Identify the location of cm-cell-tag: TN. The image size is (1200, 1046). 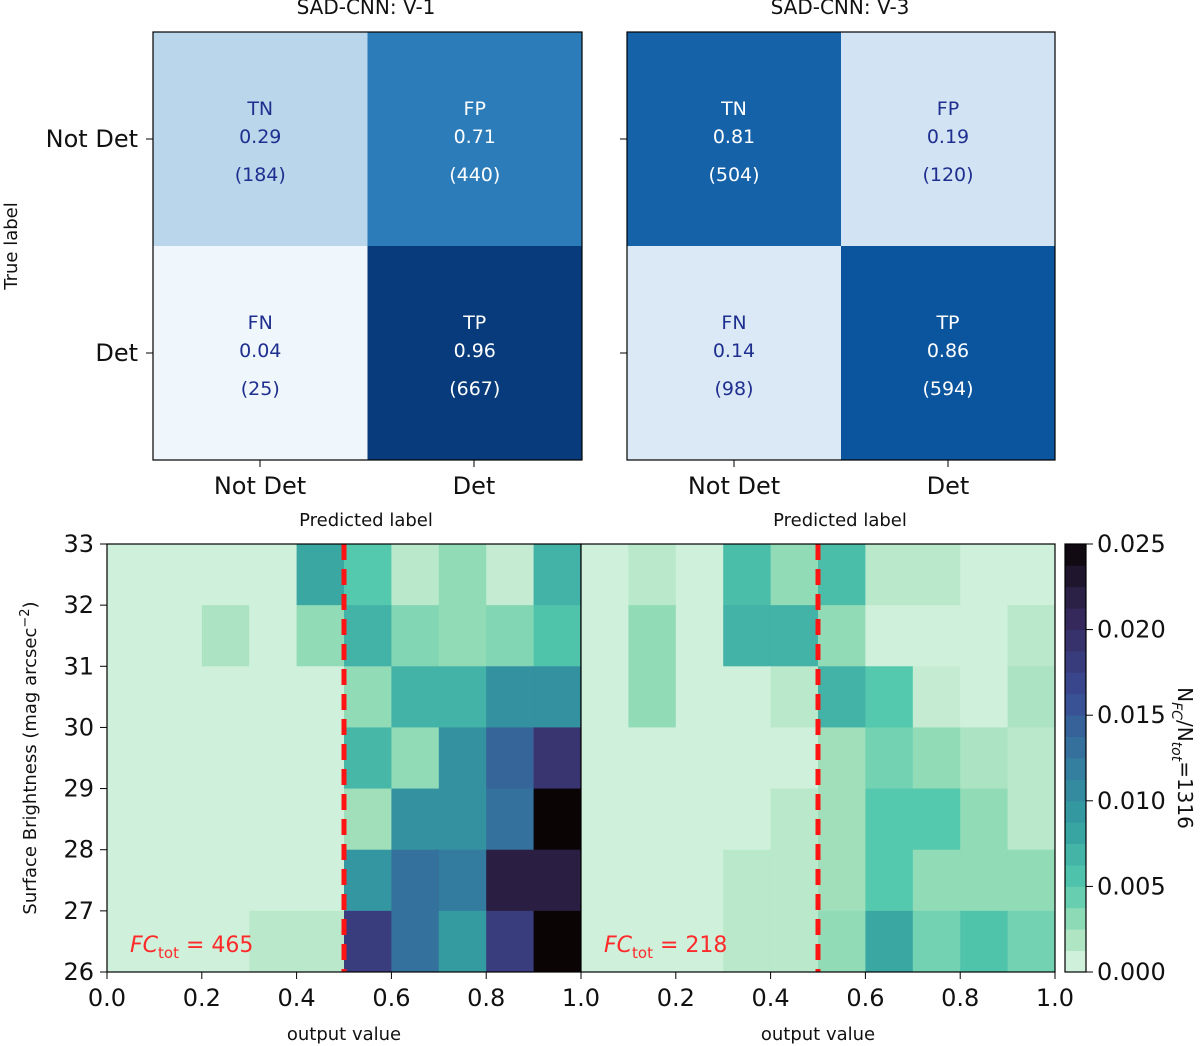
(733, 109).